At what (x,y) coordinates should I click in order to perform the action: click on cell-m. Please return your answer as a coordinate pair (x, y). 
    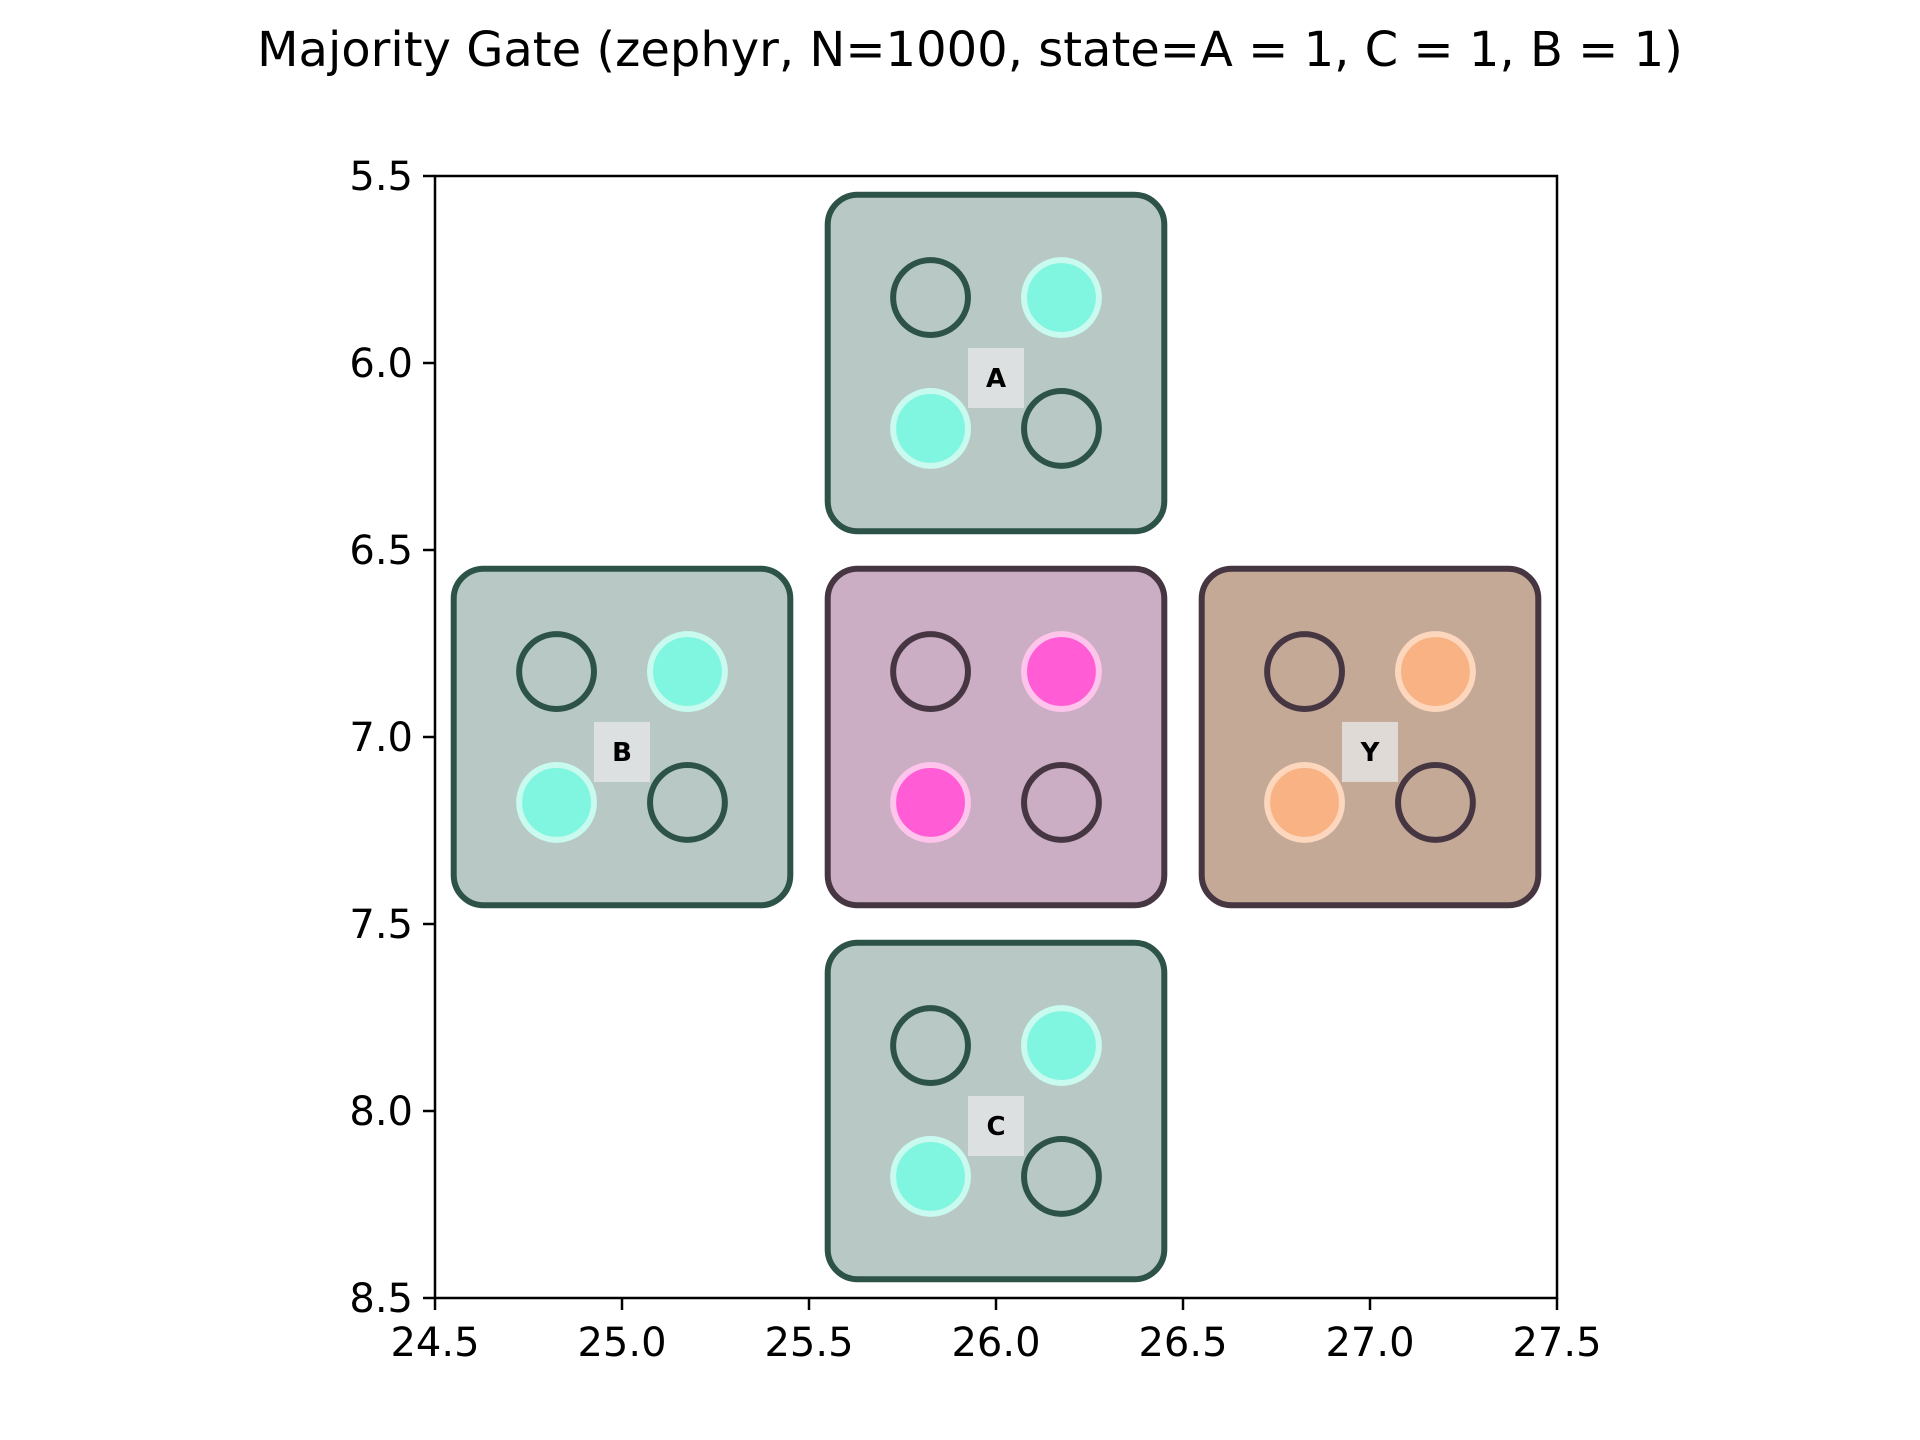
    Looking at the image, I should click on (996, 737).